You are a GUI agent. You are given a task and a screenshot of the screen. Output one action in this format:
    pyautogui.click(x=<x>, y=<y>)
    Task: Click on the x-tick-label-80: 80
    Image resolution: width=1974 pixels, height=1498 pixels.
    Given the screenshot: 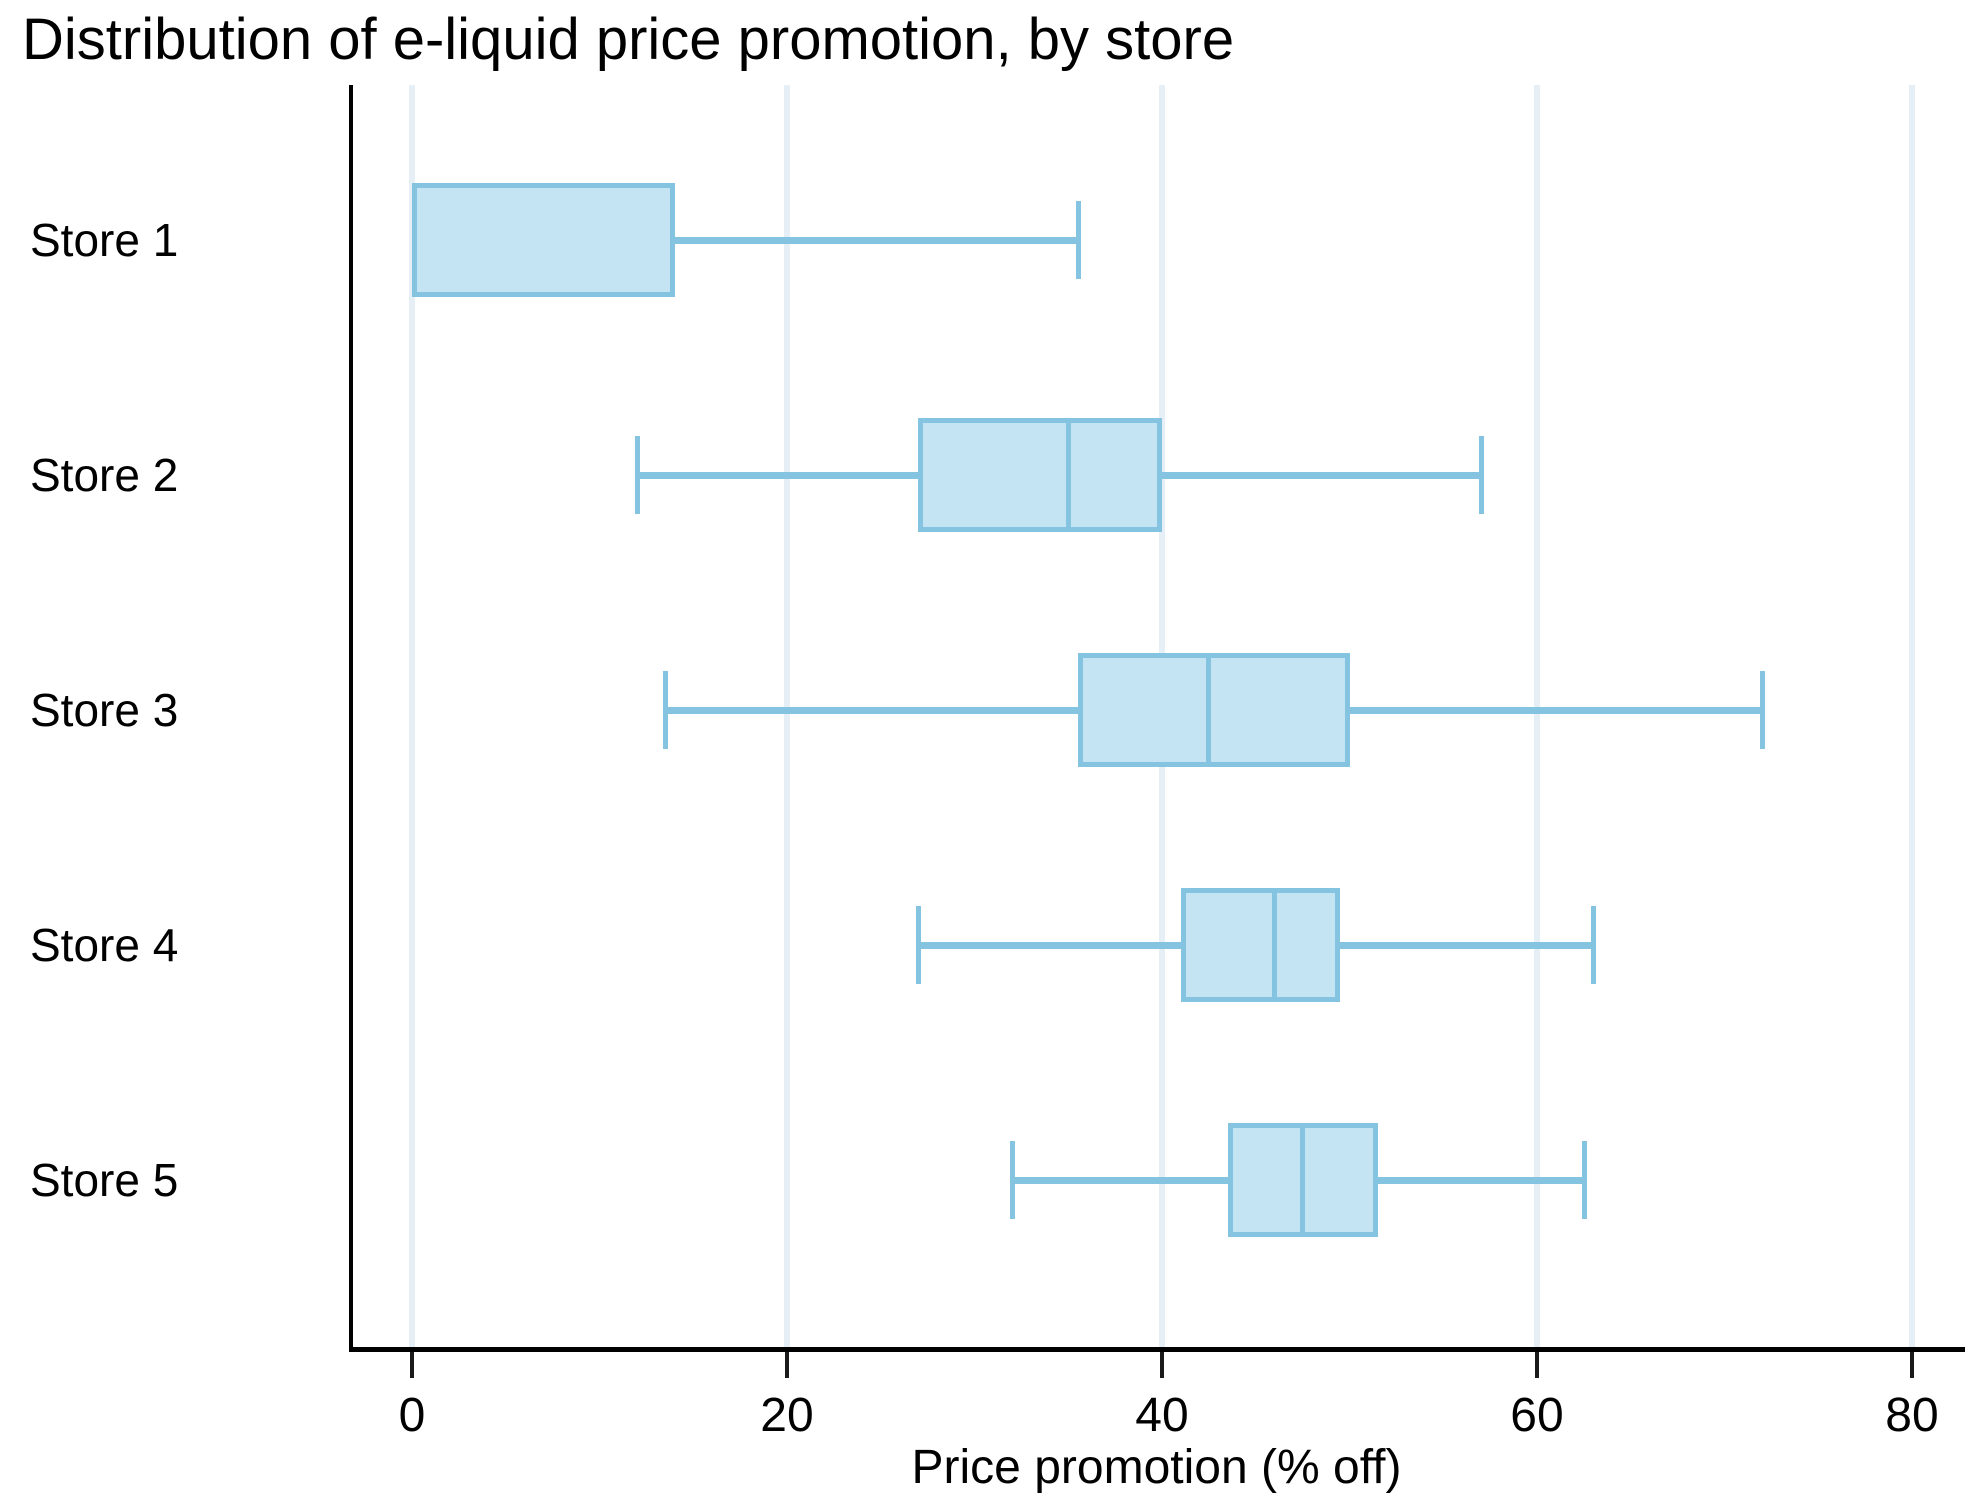 What is the action you would take?
    pyautogui.click(x=1912, y=1415)
    